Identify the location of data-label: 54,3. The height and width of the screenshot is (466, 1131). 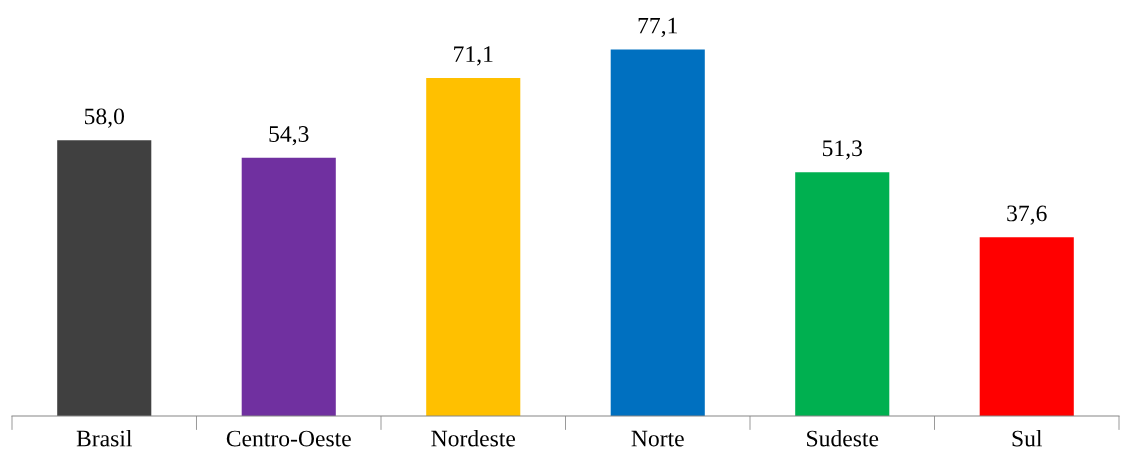
(289, 136).